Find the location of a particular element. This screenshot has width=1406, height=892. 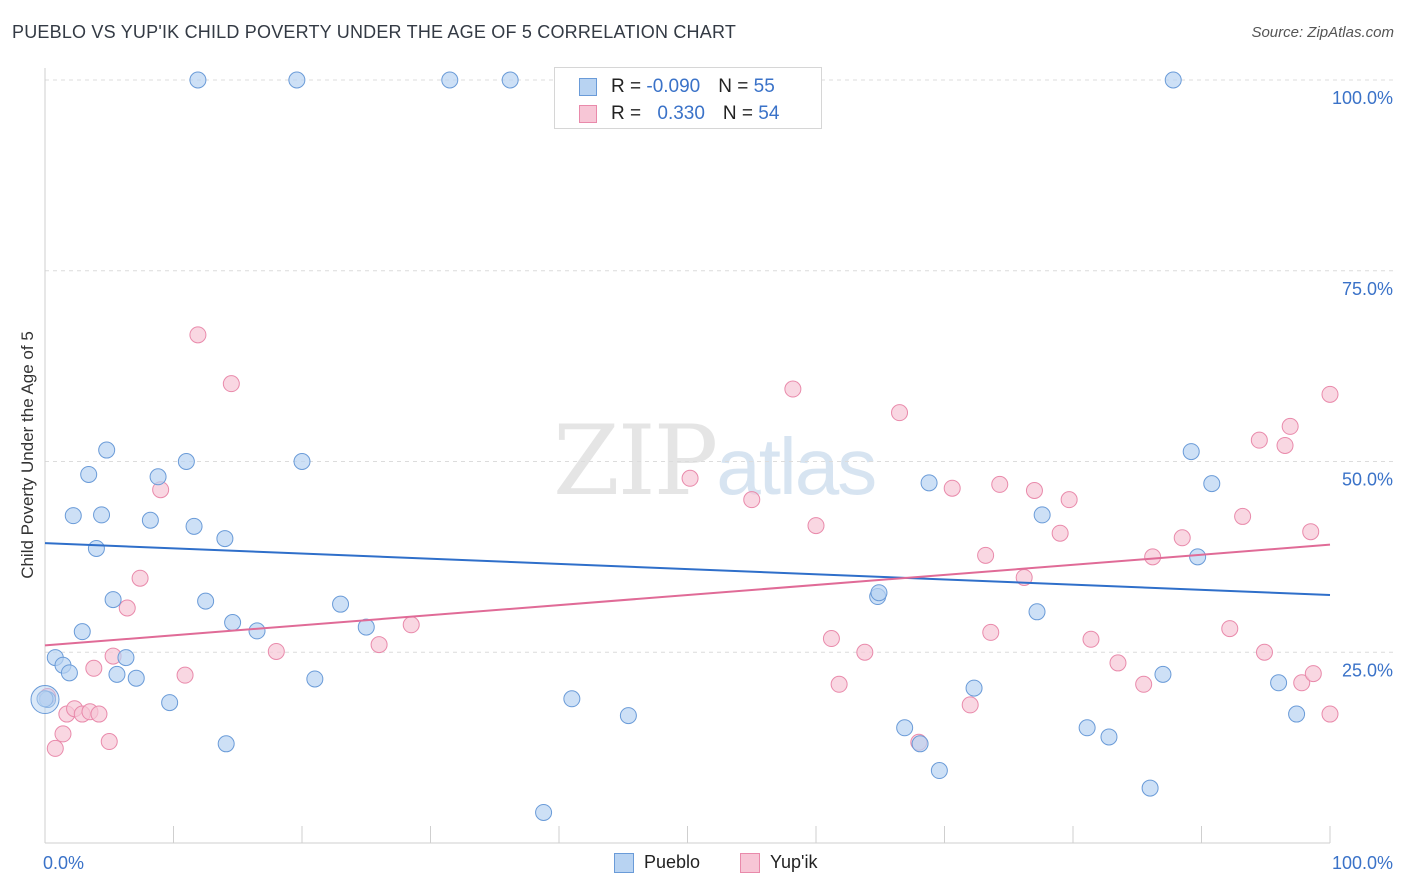

r-value-pueblo: -0.090 is located at coordinates (673, 86).